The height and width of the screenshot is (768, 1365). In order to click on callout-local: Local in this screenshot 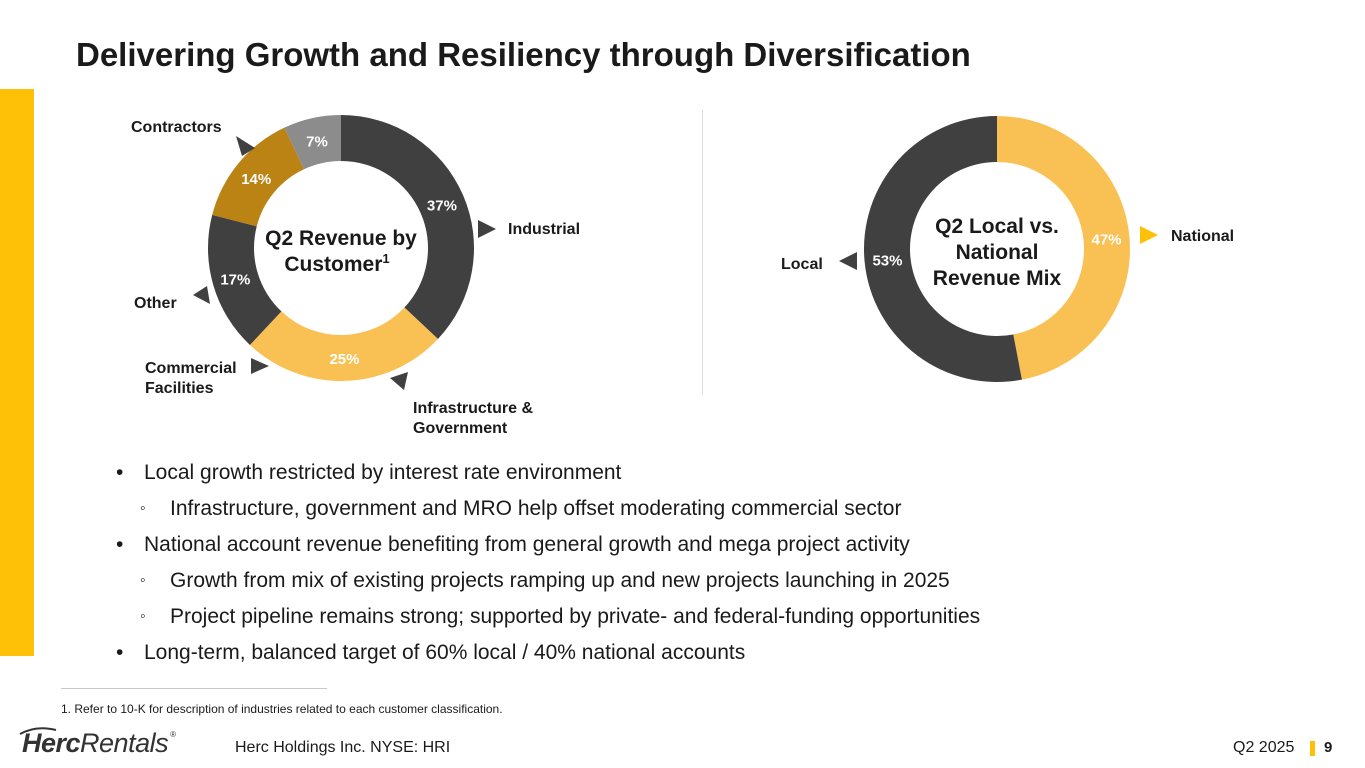, I will do `click(802, 264)`.